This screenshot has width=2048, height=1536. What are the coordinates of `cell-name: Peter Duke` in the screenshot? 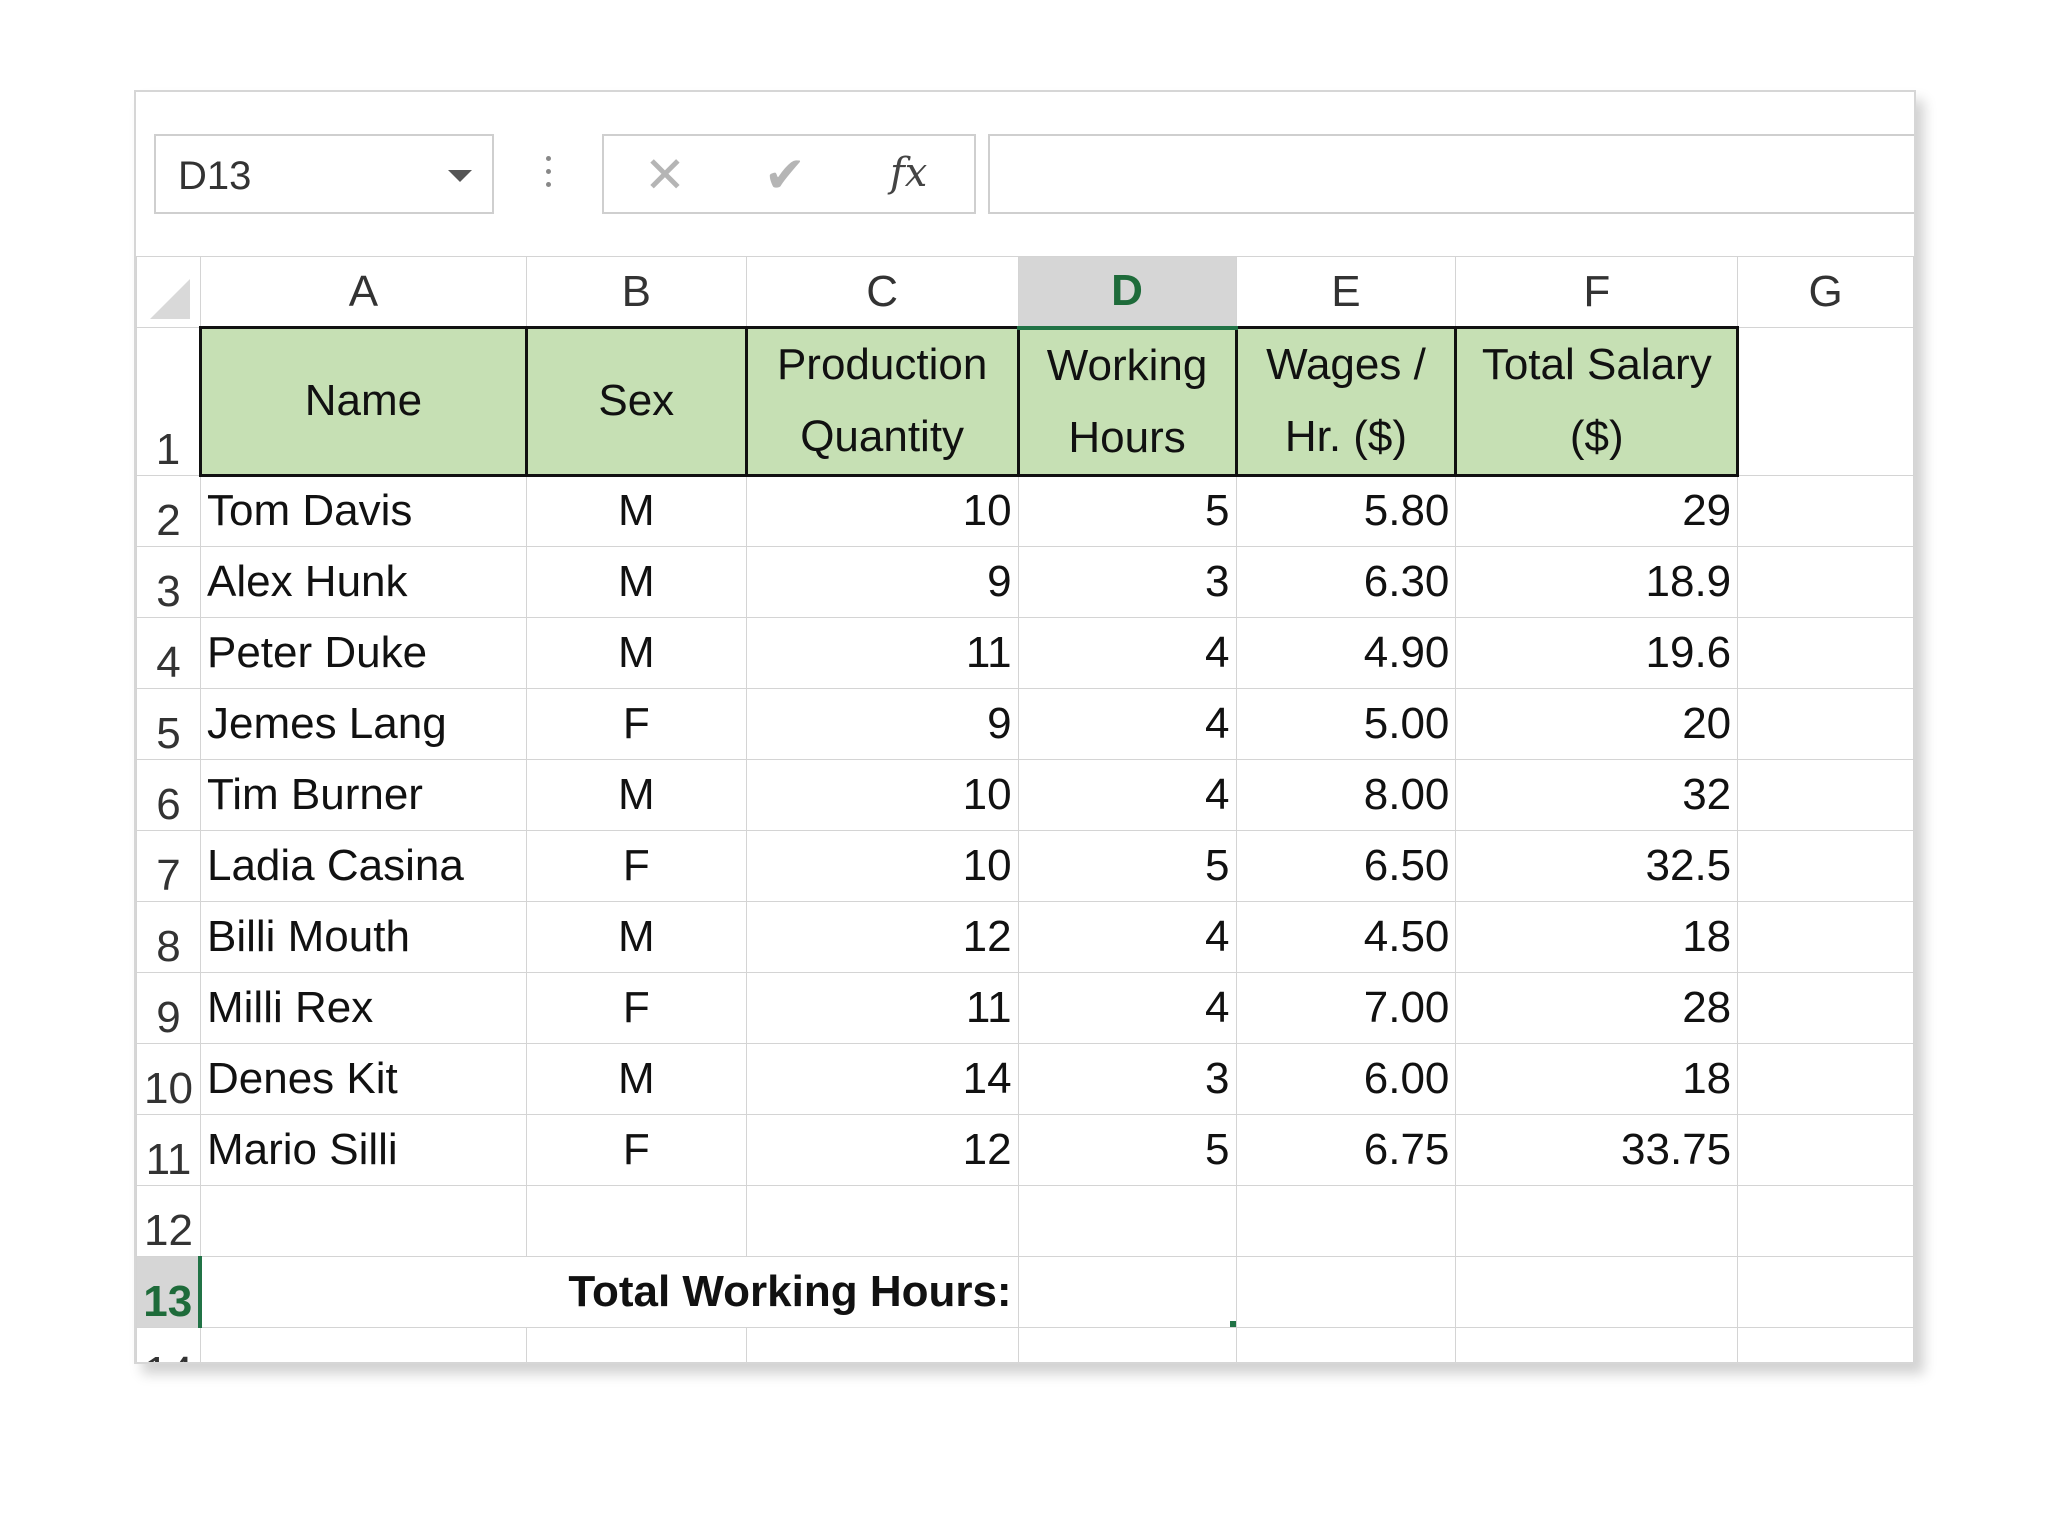 It's located at (363, 652).